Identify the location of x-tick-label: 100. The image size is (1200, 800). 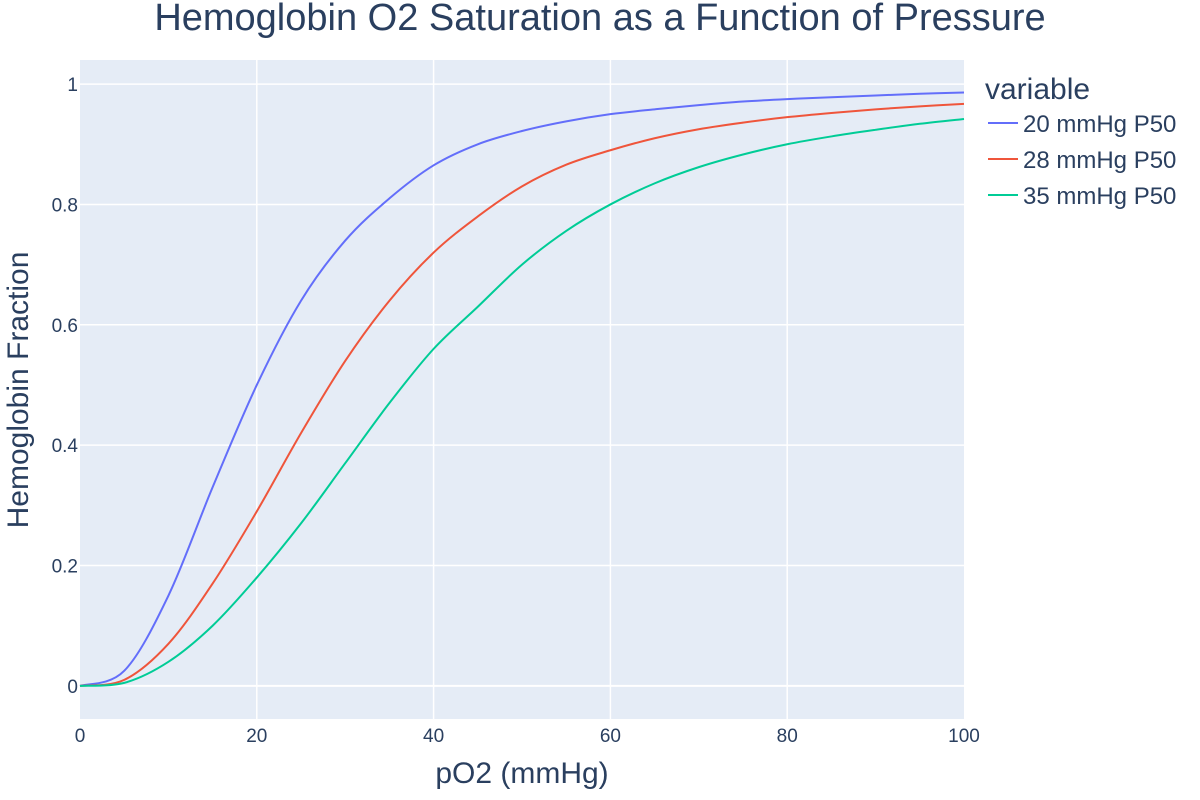
(964, 736).